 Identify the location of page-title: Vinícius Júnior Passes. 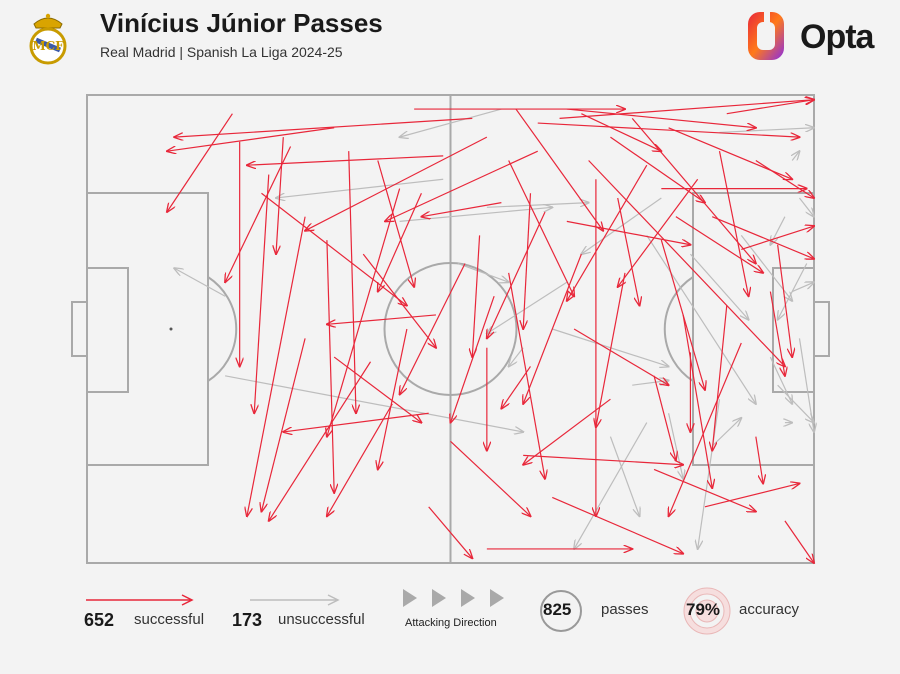
(241, 23).